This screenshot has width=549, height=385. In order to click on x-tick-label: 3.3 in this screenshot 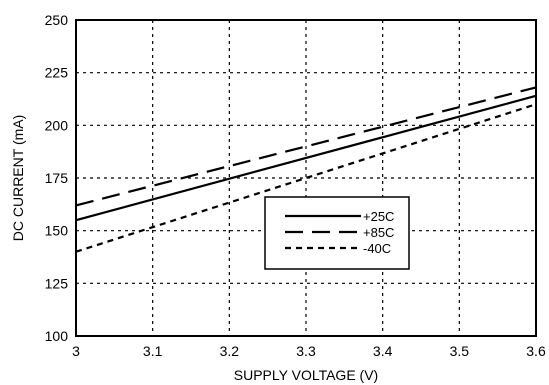, I will do `click(306, 351)`.